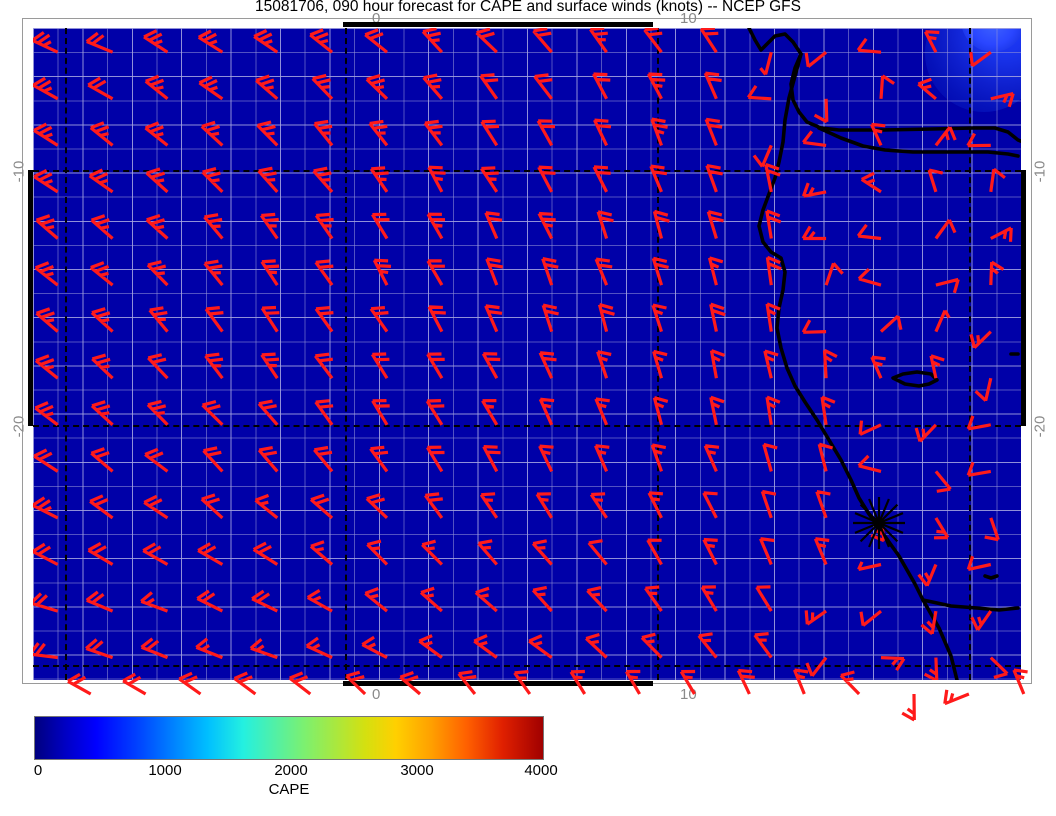 Image resolution: width=1056 pixels, height=816 pixels. What do you see at coordinates (688, 694) in the screenshot?
I see `bottom-tick-10: 10` at bounding box center [688, 694].